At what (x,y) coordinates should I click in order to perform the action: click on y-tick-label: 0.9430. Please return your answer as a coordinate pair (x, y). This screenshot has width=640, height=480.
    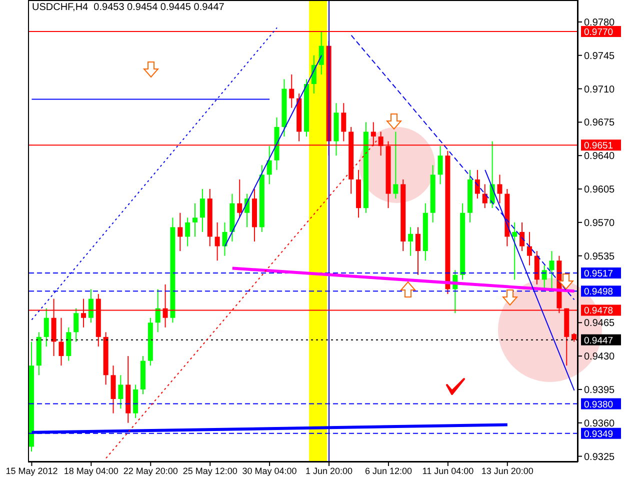
    Looking at the image, I should click on (600, 357).